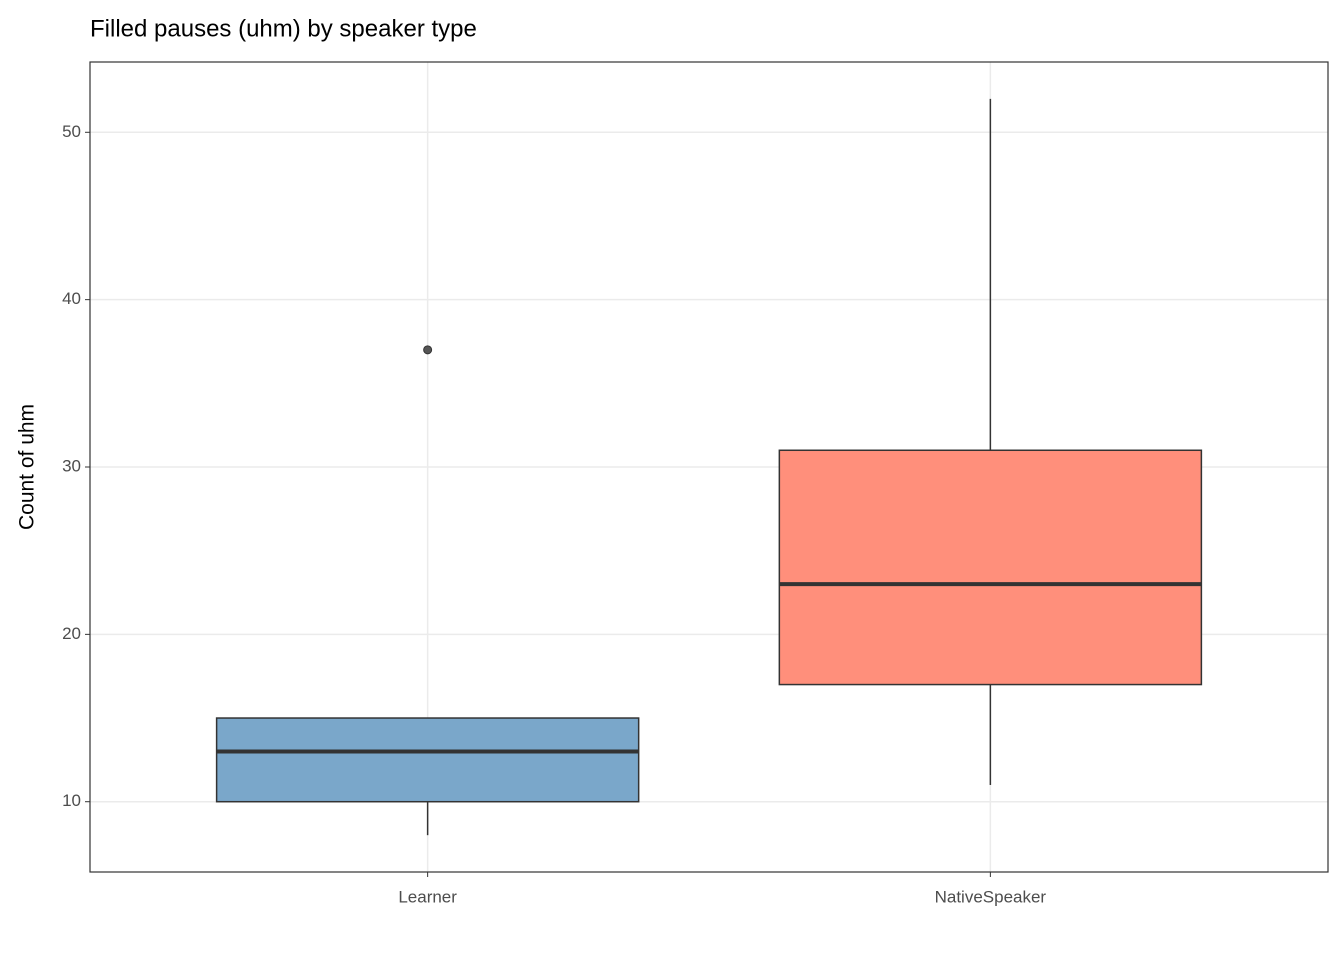  What do you see at coordinates (427, 896) in the screenshot?
I see `x-tick-label: Learner` at bounding box center [427, 896].